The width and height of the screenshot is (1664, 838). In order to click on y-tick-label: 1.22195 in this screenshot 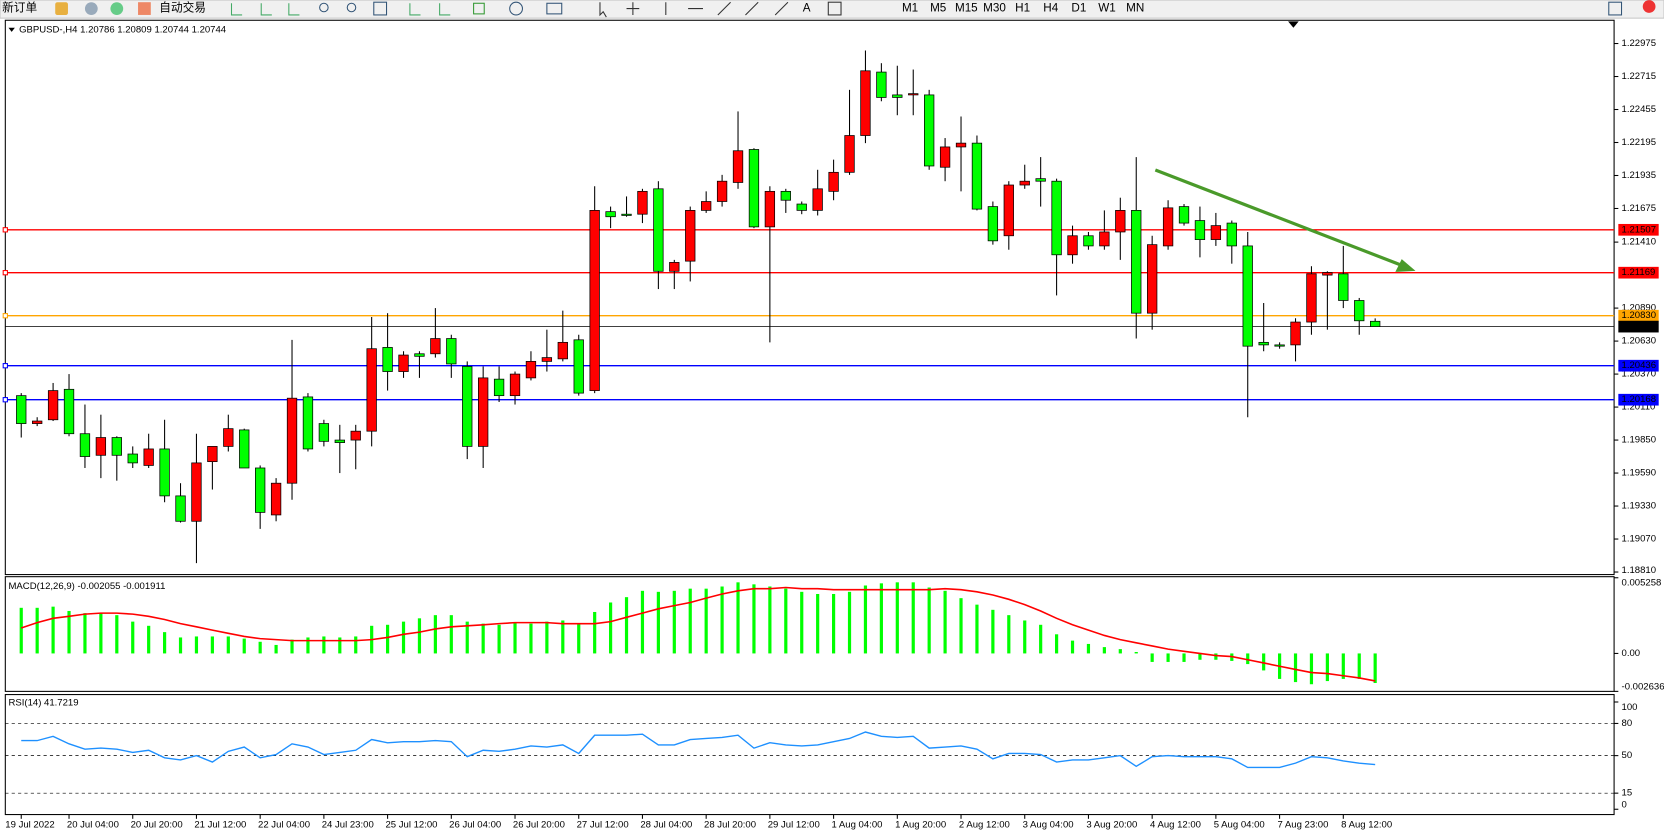, I will do `click(1639, 142)`.